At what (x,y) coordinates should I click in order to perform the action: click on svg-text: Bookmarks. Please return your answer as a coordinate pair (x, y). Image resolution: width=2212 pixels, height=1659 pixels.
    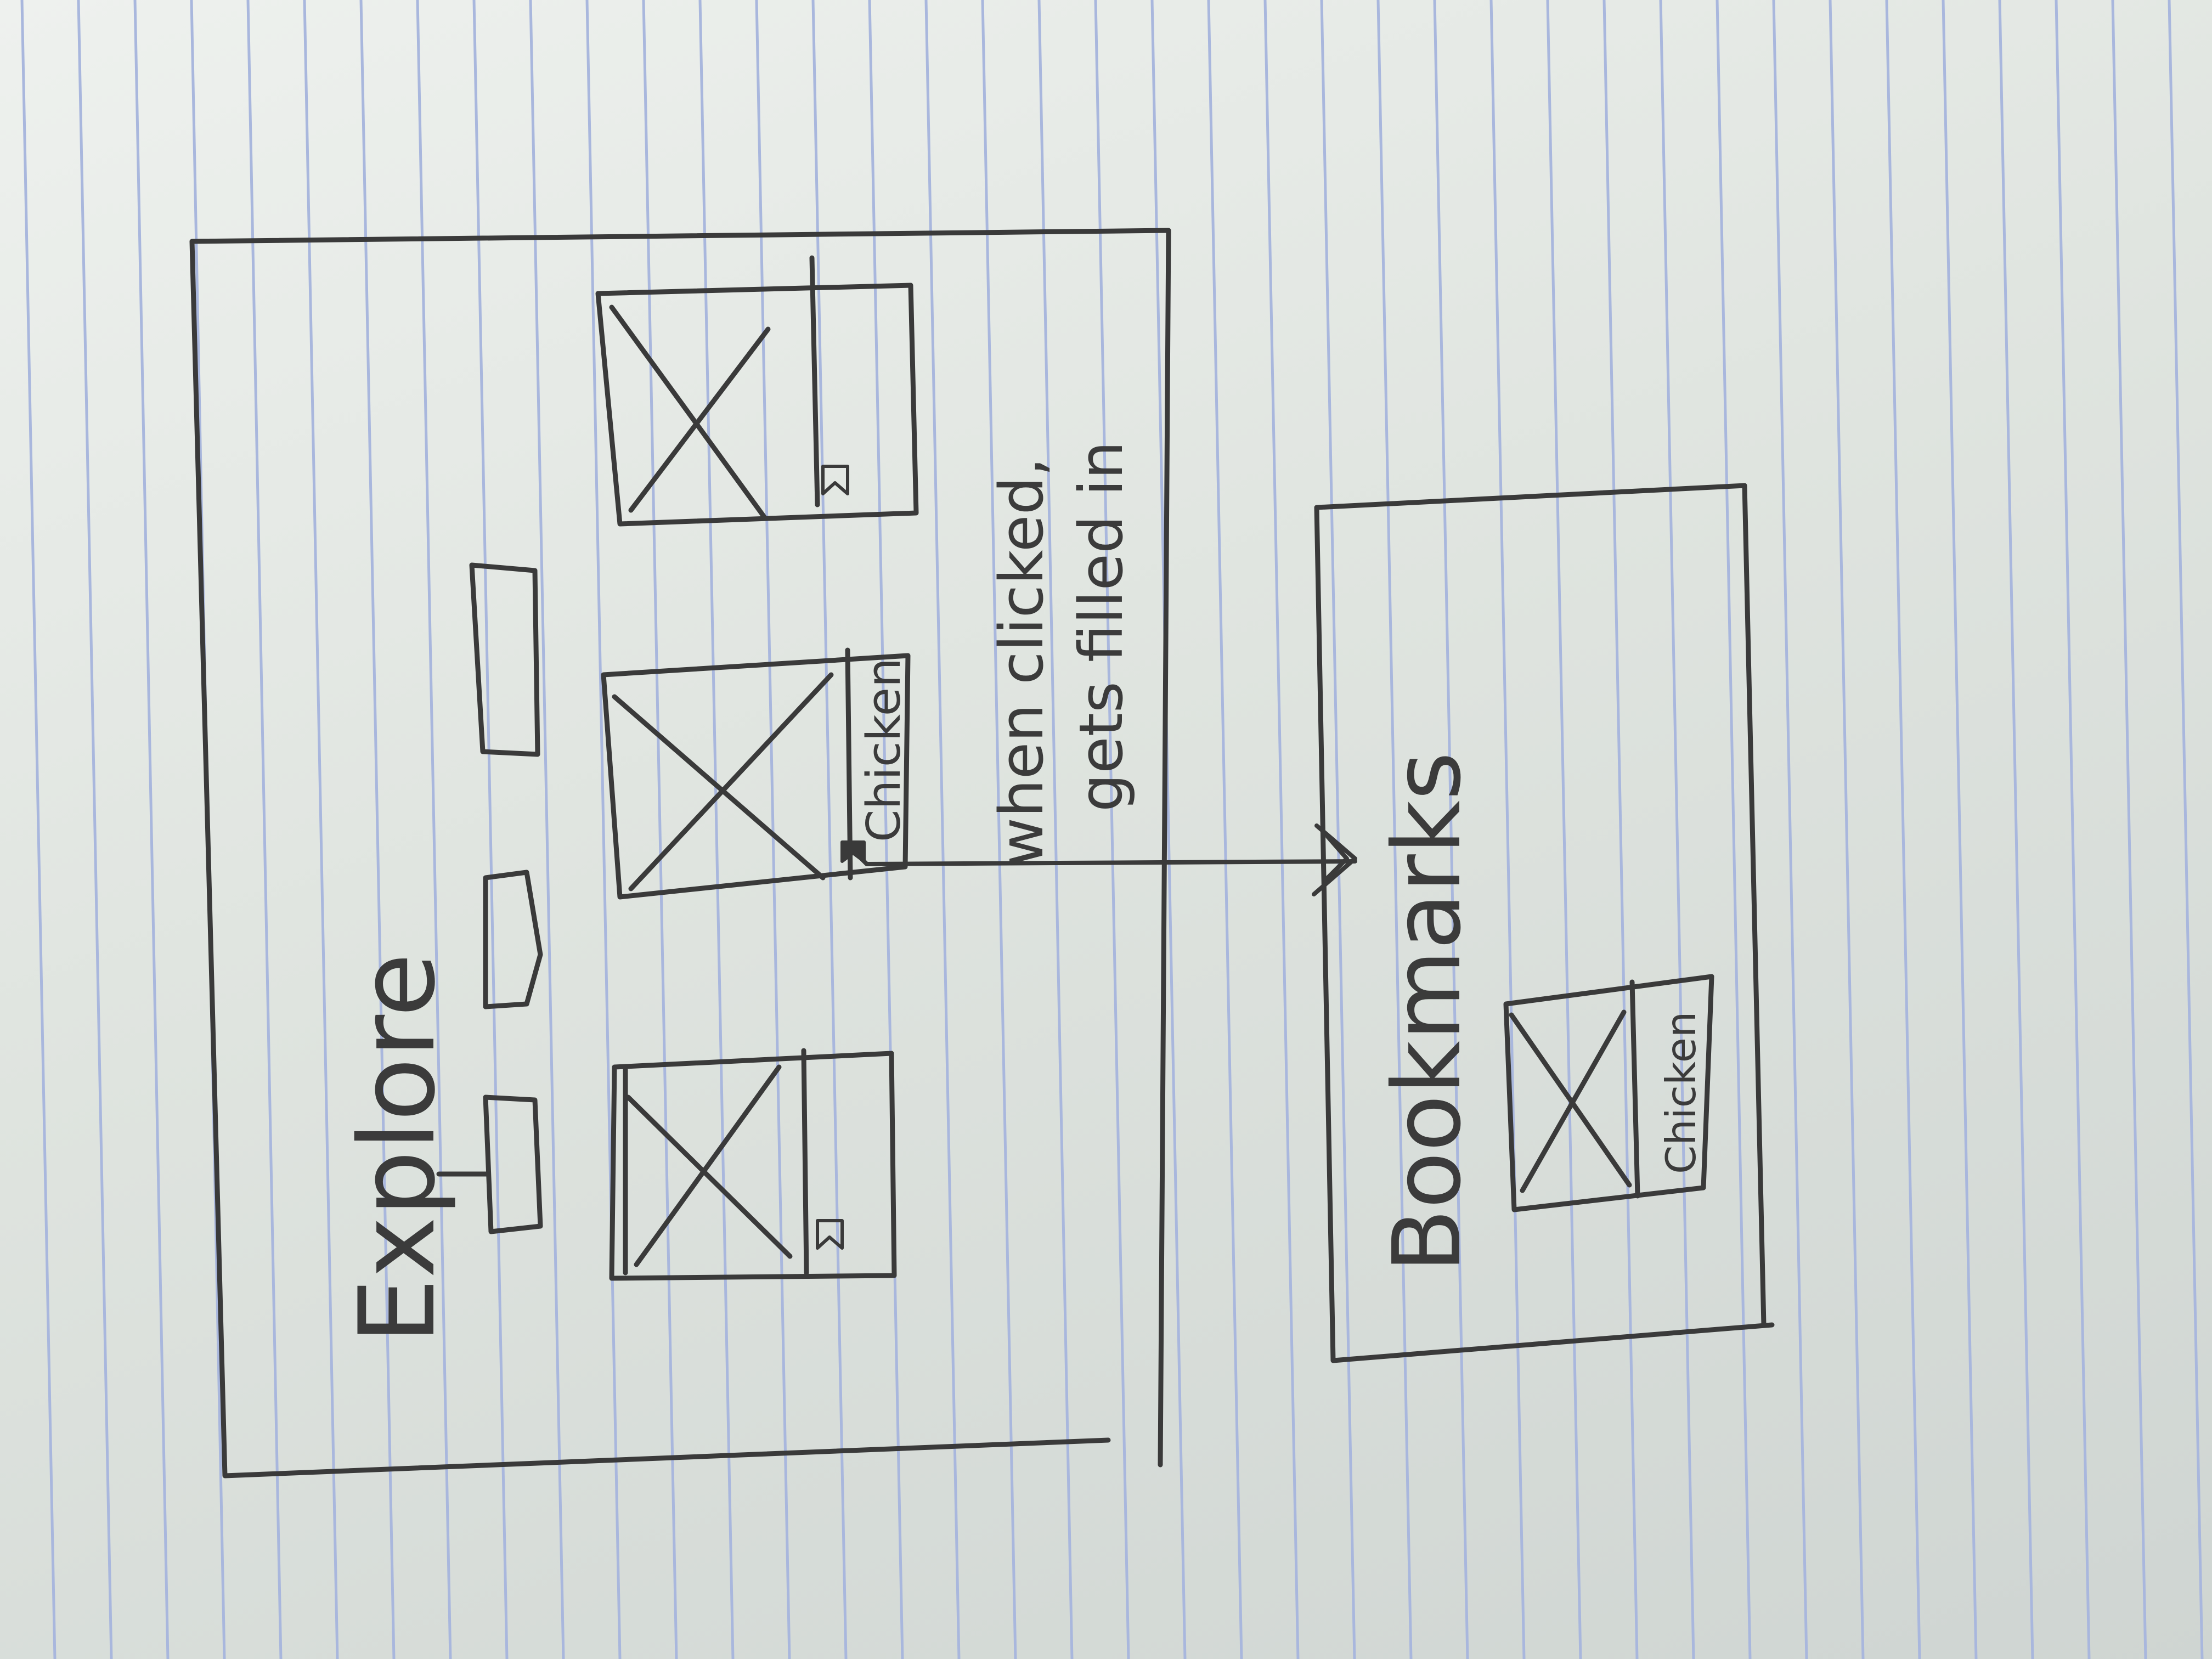
    Looking at the image, I should click on (1427, 1012).